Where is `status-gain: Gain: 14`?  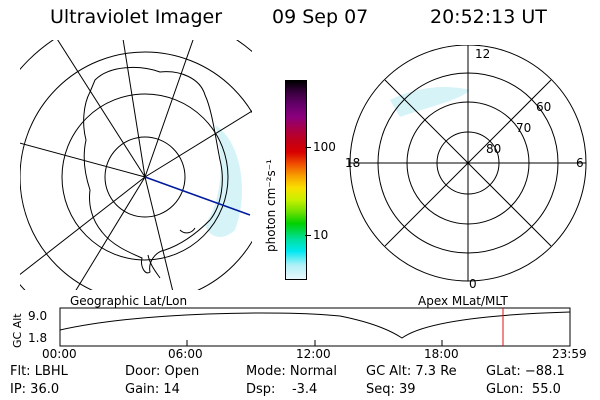 status-gain: Gain: 14 is located at coordinates (152, 389).